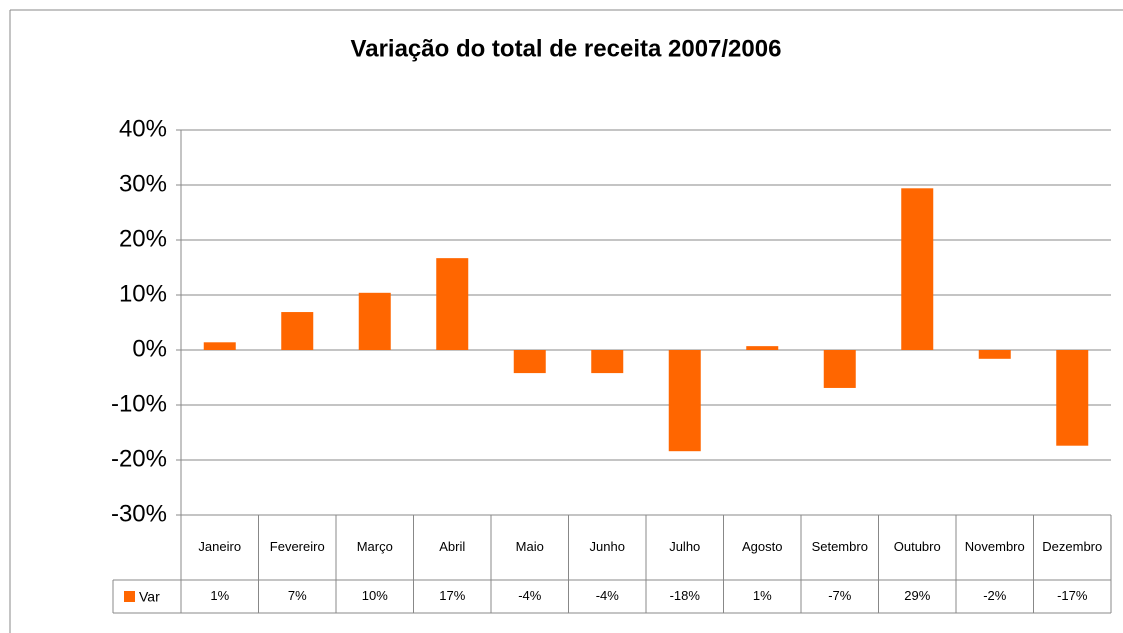 The image size is (1123, 633). I want to click on value-label: 10%, so click(375, 595).